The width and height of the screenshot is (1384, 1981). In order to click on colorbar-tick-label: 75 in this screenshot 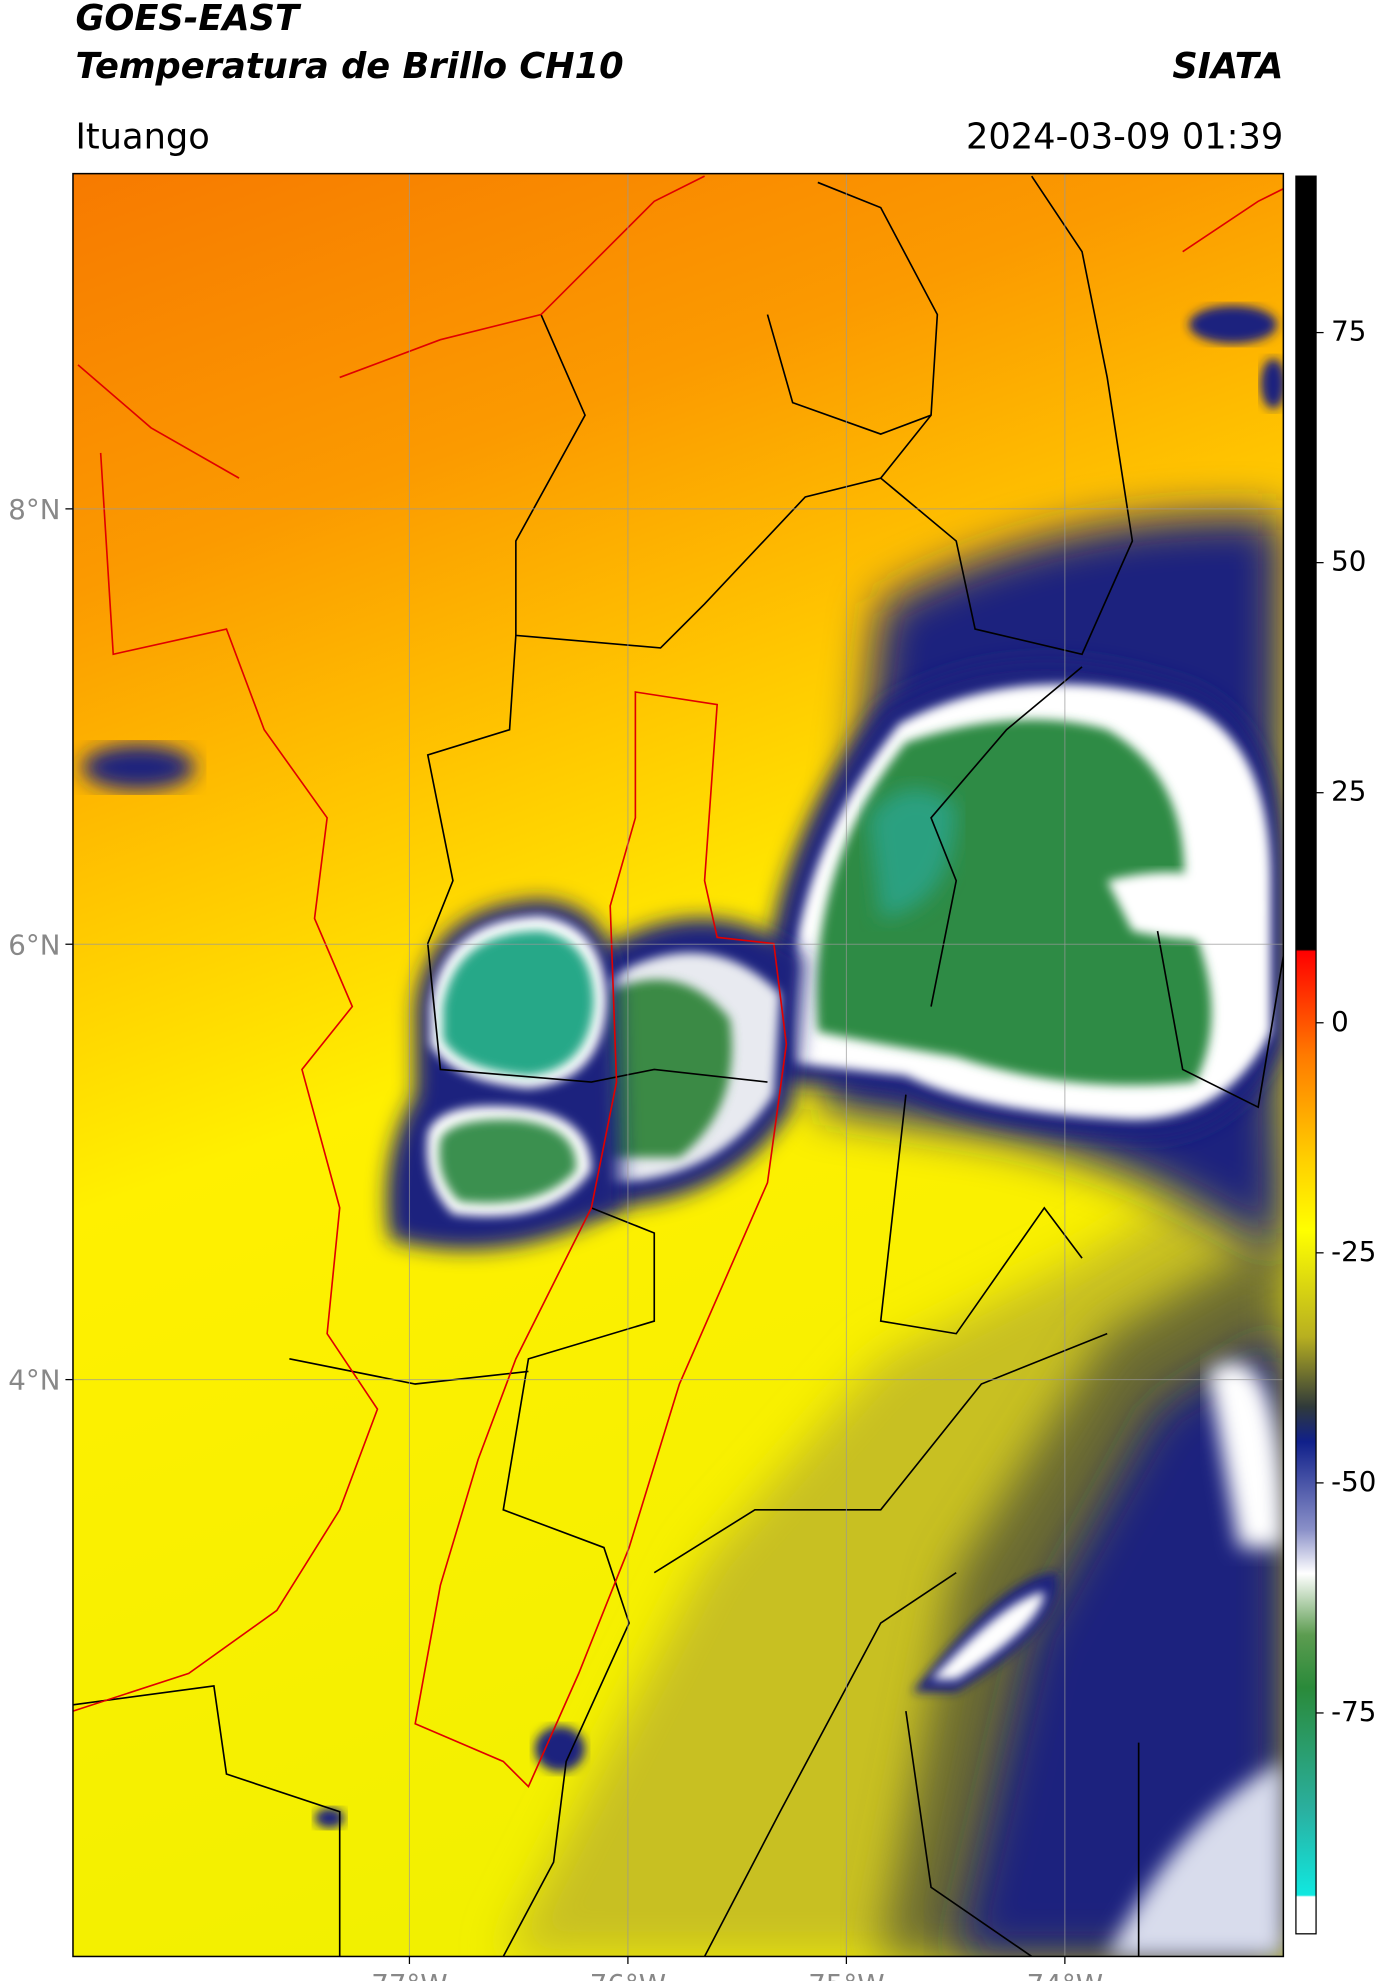, I will do `click(1348, 331)`.